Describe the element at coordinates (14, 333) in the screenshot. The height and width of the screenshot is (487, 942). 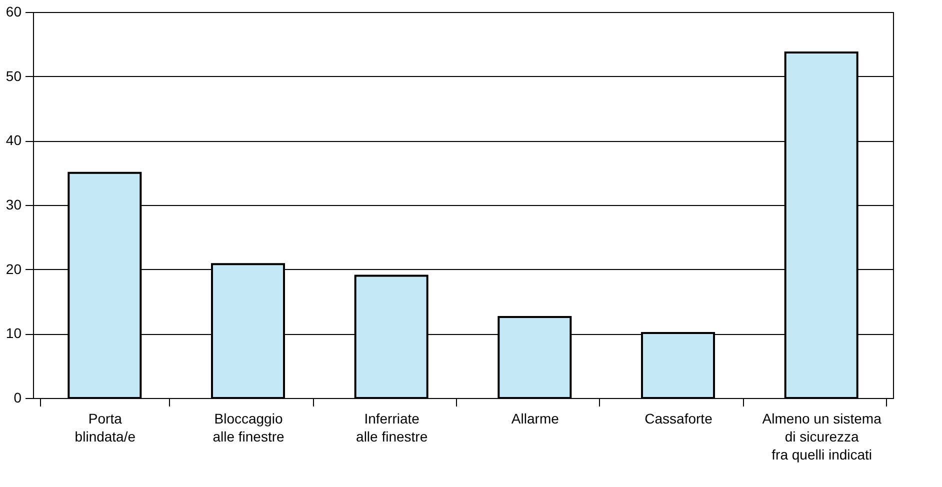
I see `y-tick-label: 10` at that location.